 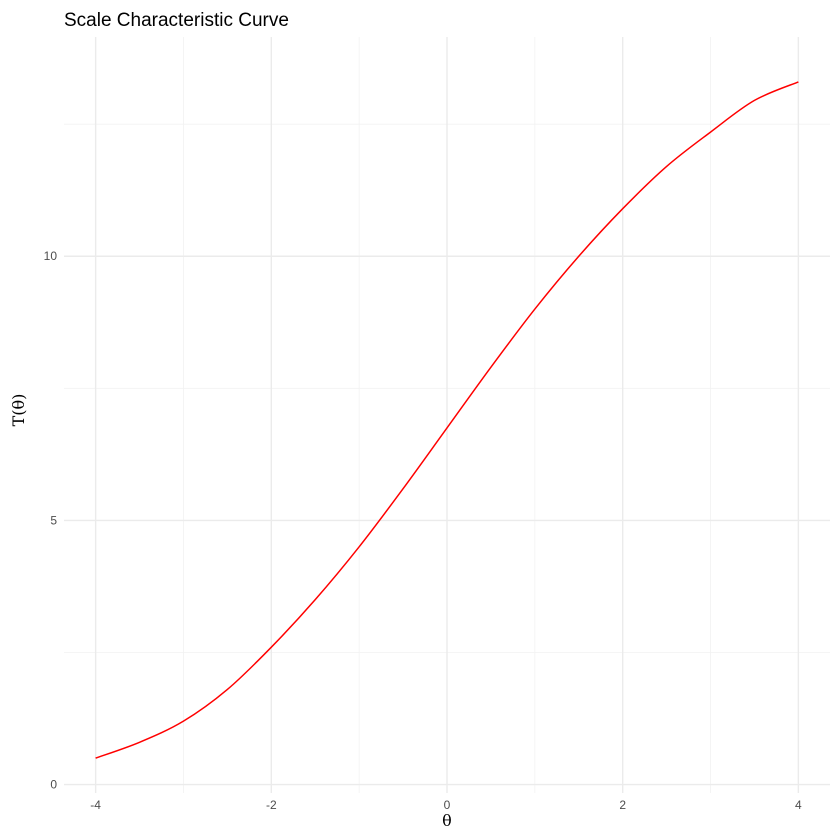 What do you see at coordinates (447, 820) in the screenshot?
I see `x-axis-label: θ` at bounding box center [447, 820].